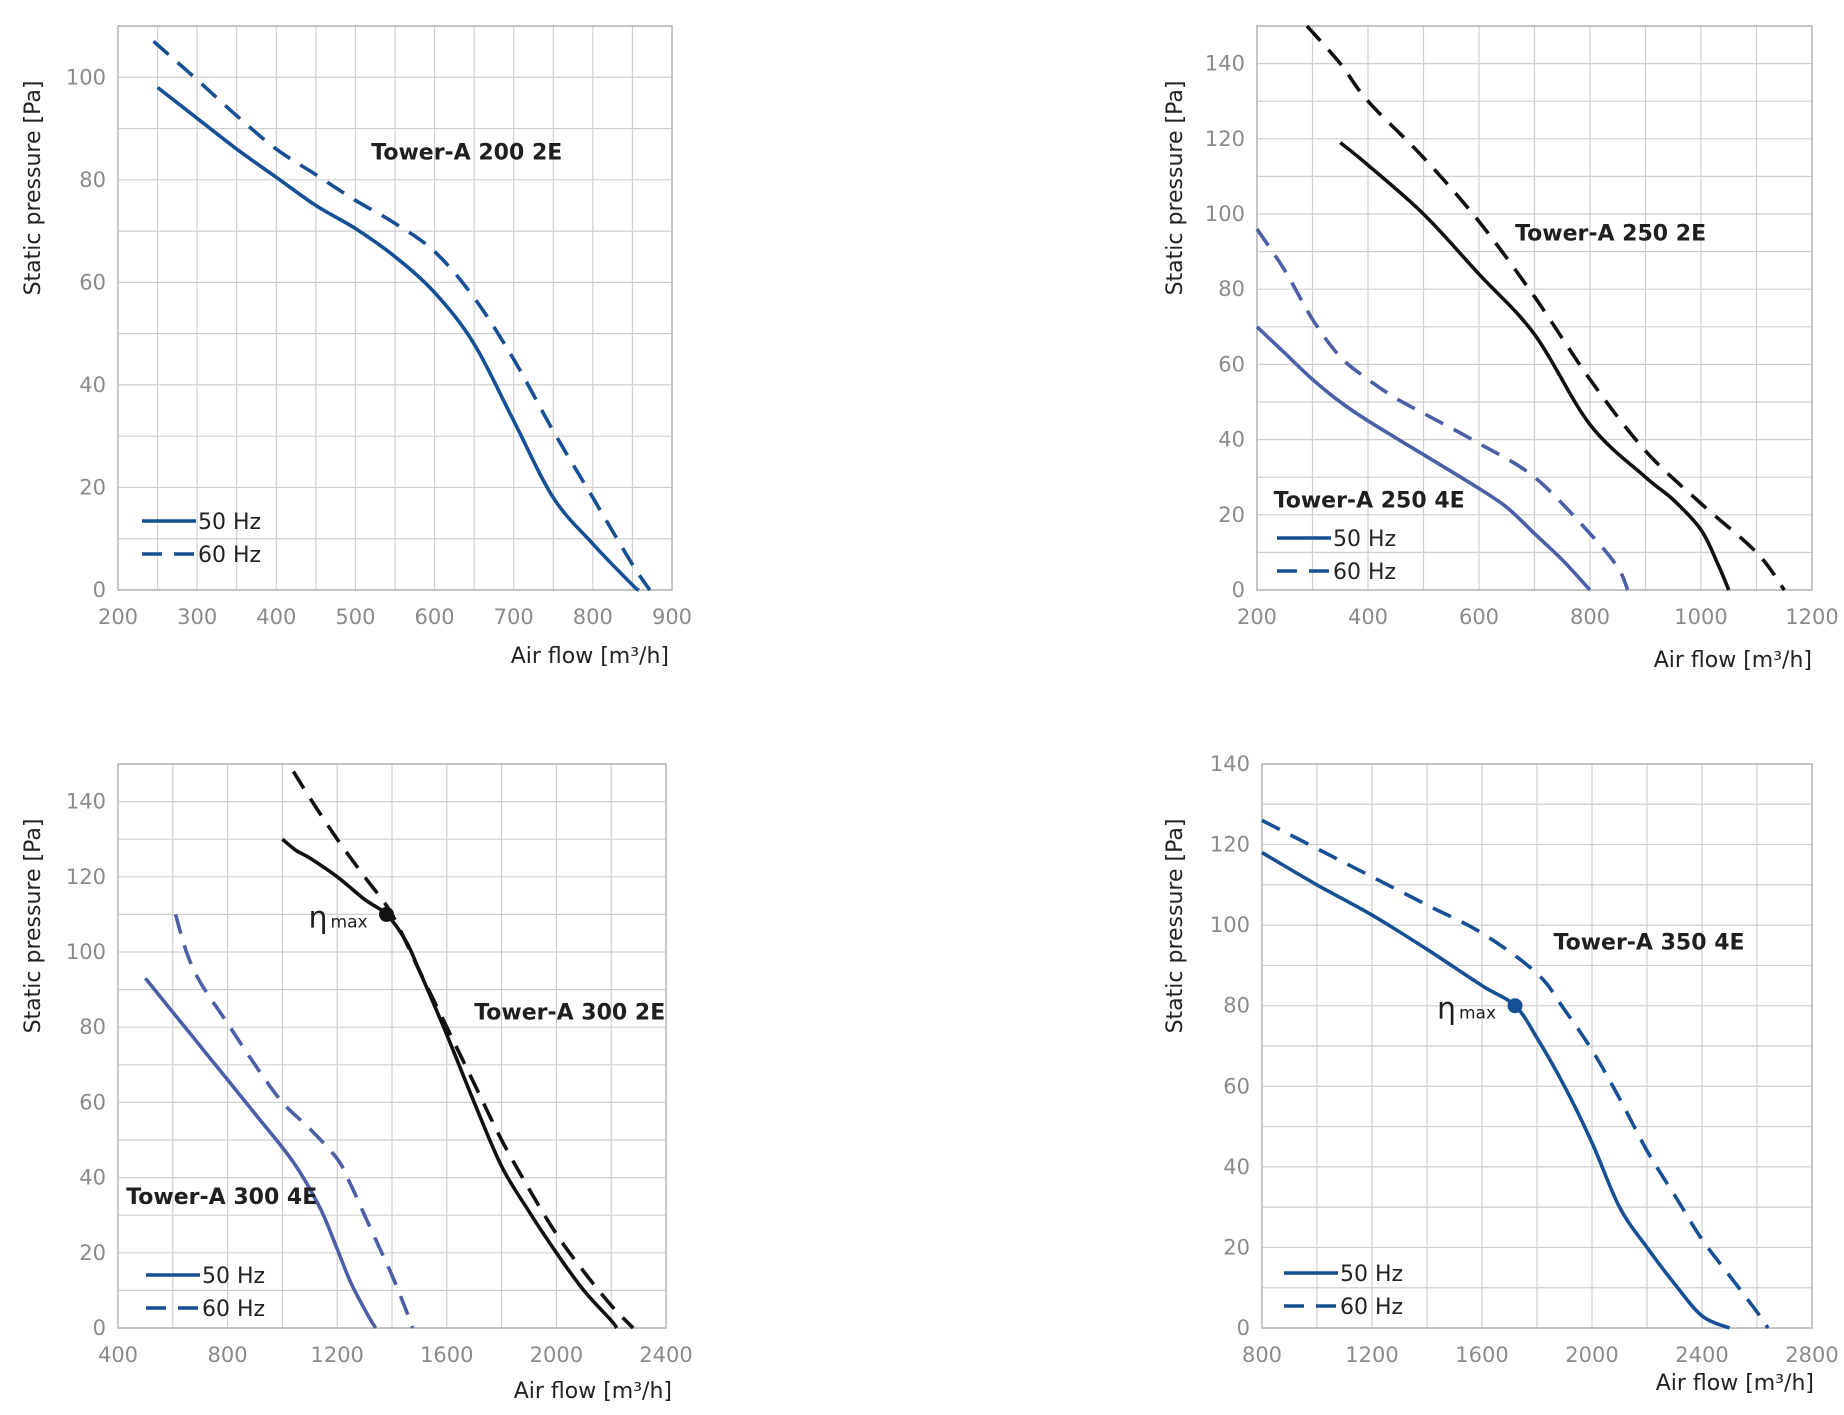 The image size is (1844, 1415). I want to click on x-tick-label: 1000, so click(1700, 617).